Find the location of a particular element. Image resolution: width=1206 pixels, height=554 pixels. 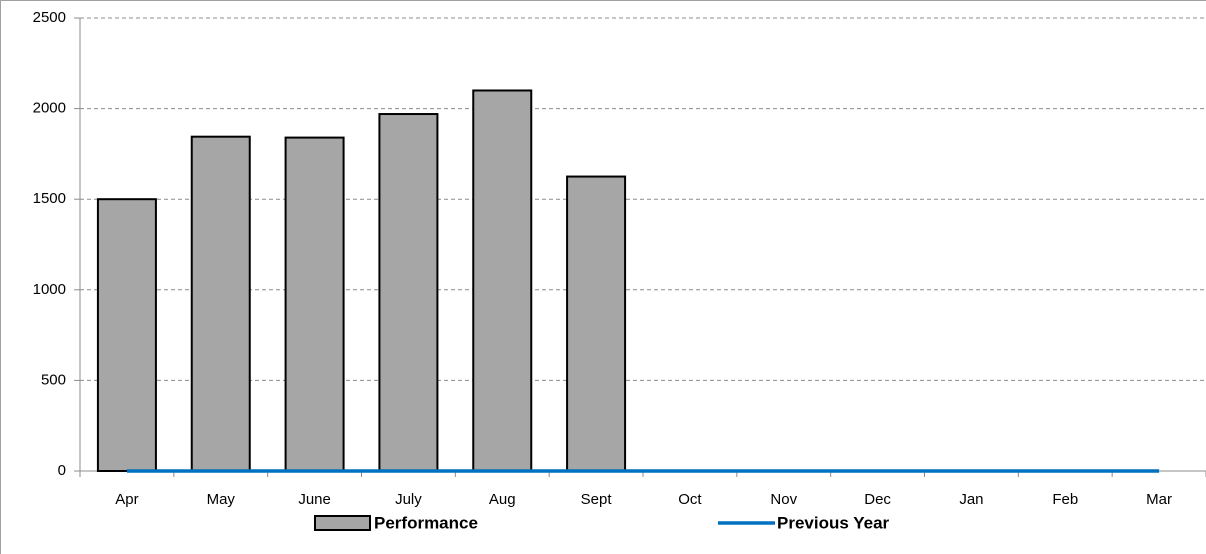

y-tick-label: 0 is located at coordinates (62, 470).